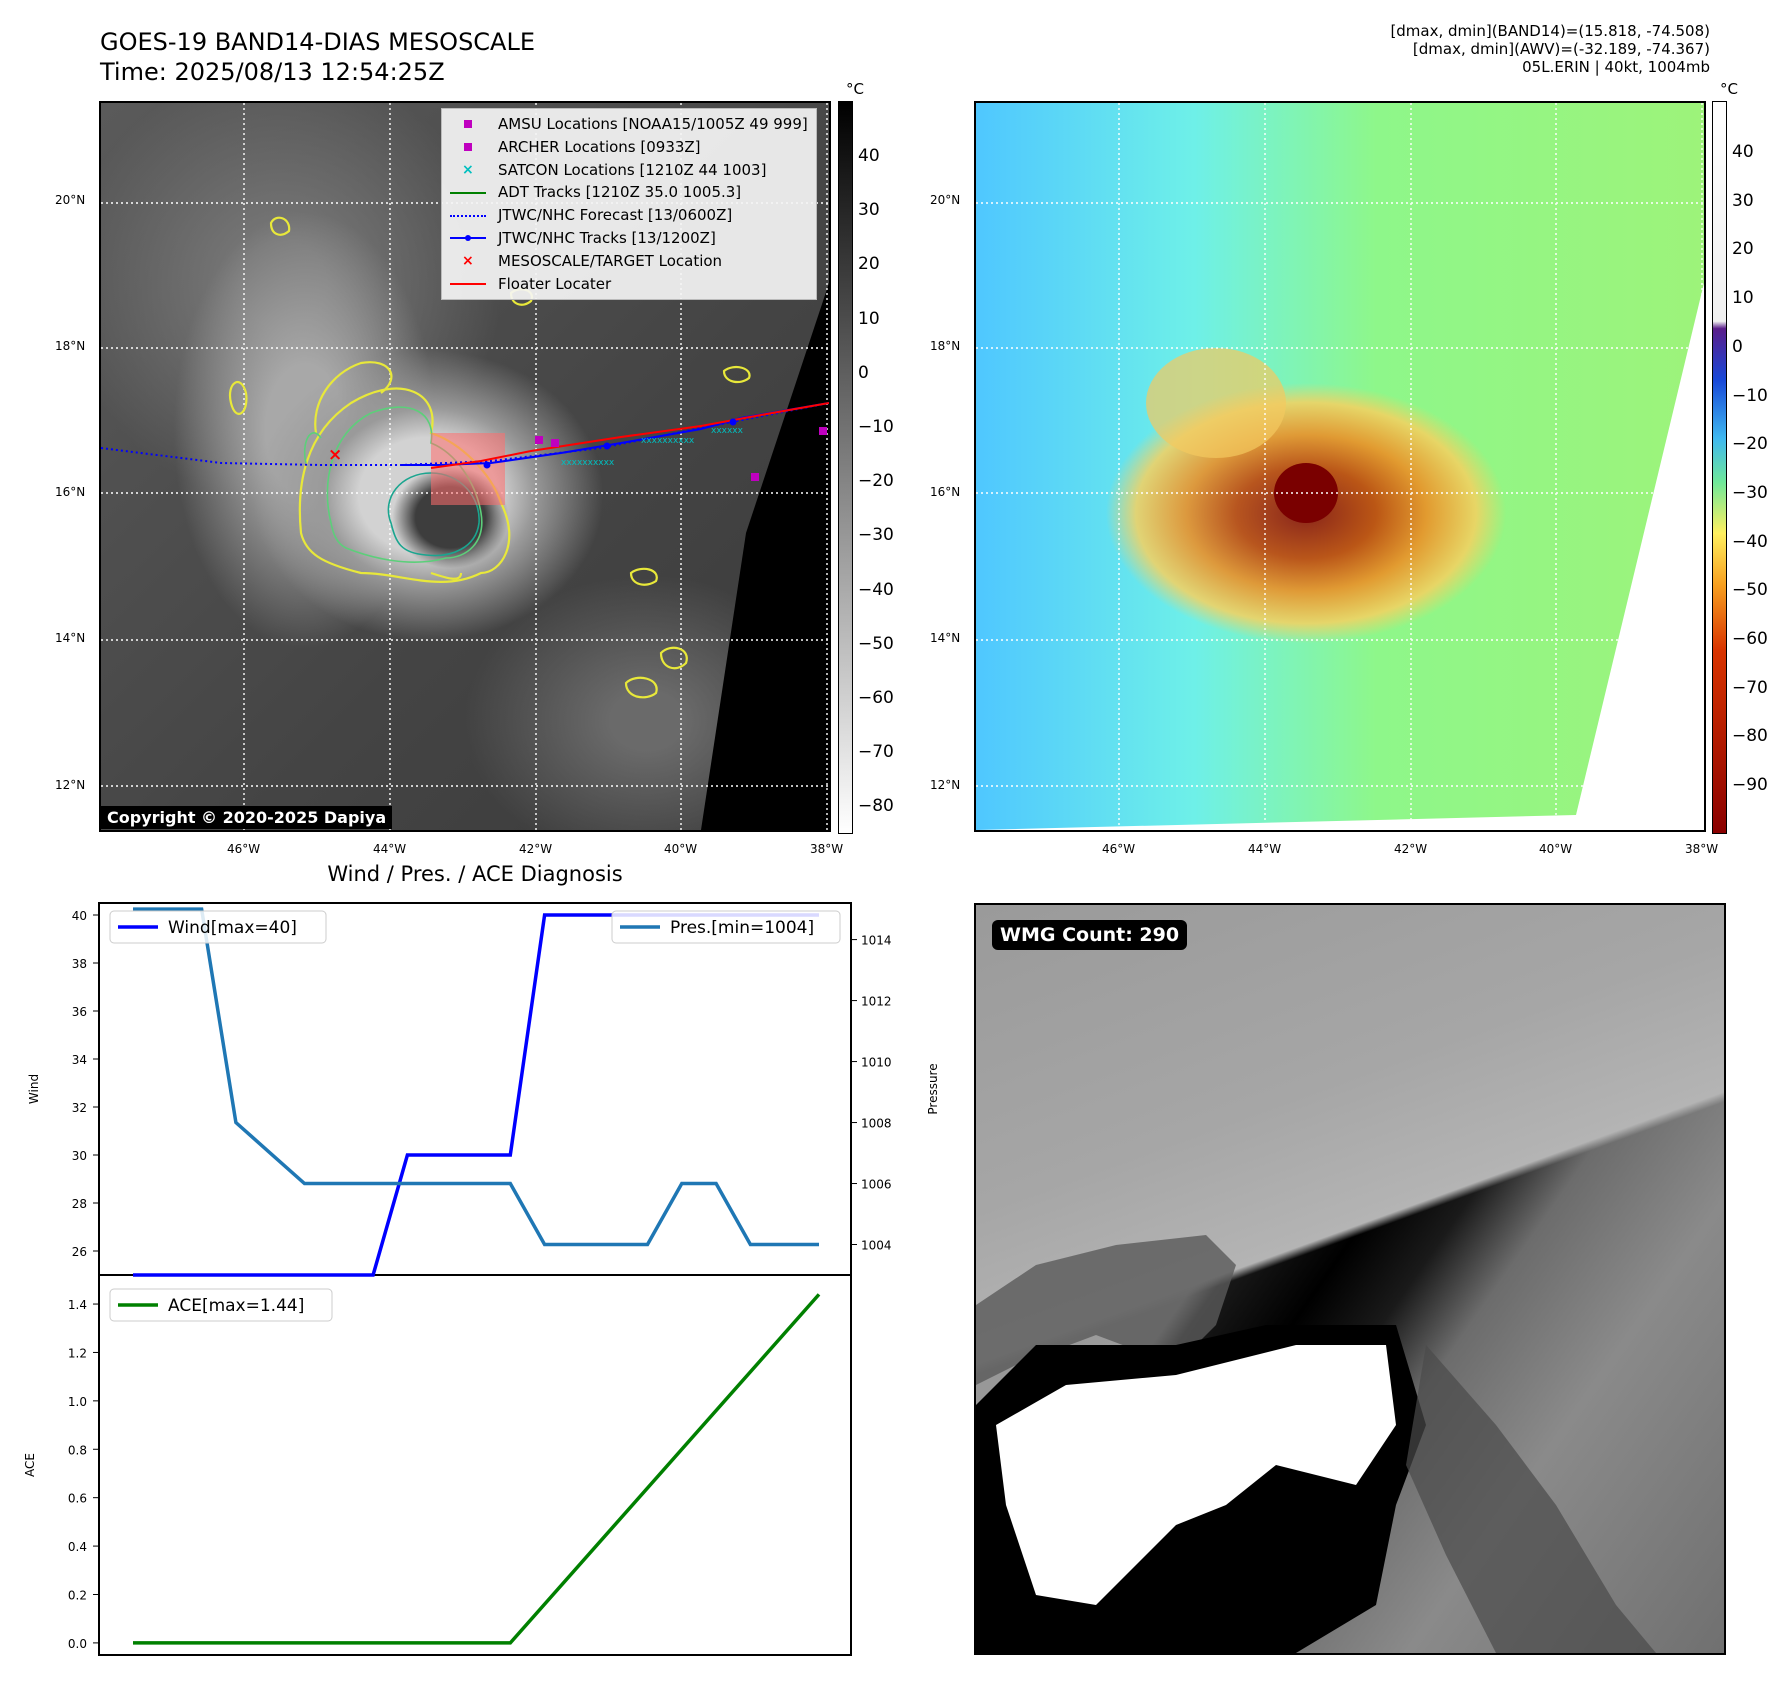 The width and height of the screenshot is (1792, 1690). What do you see at coordinates (79, 916) in the screenshot?
I see `wind-ytick-label: 40` at bounding box center [79, 916].